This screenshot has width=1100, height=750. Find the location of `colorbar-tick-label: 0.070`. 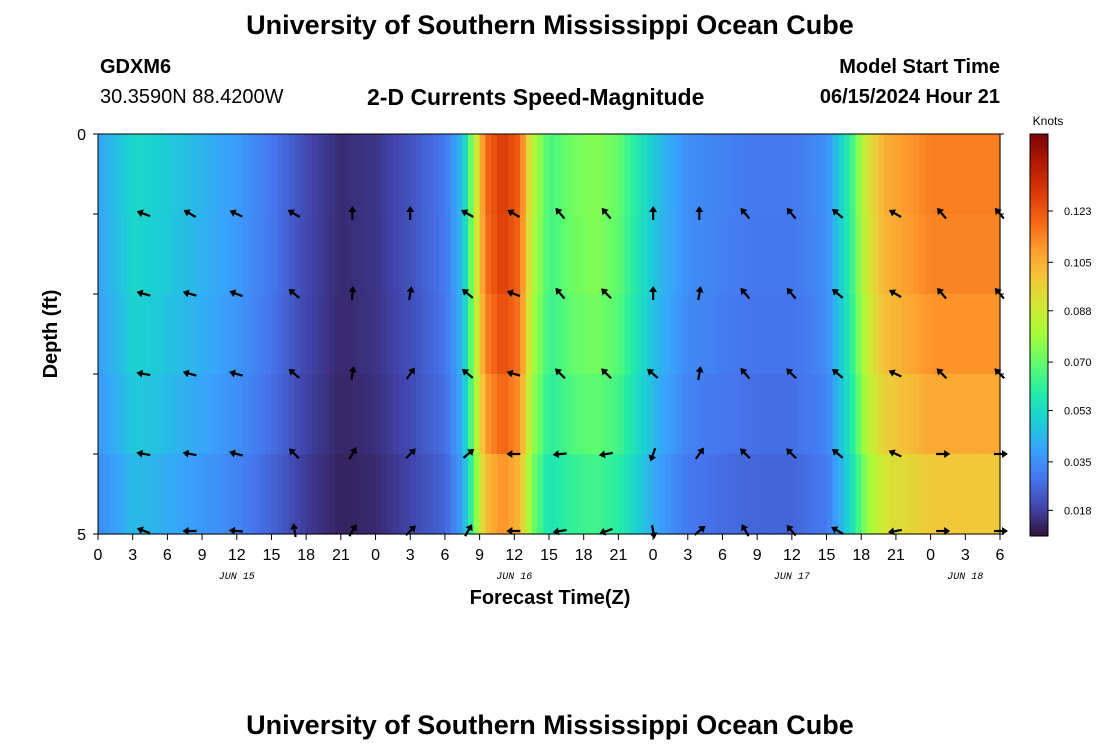

colorbar-tick-label: 0.070 is located at coordinates (1078, 363).